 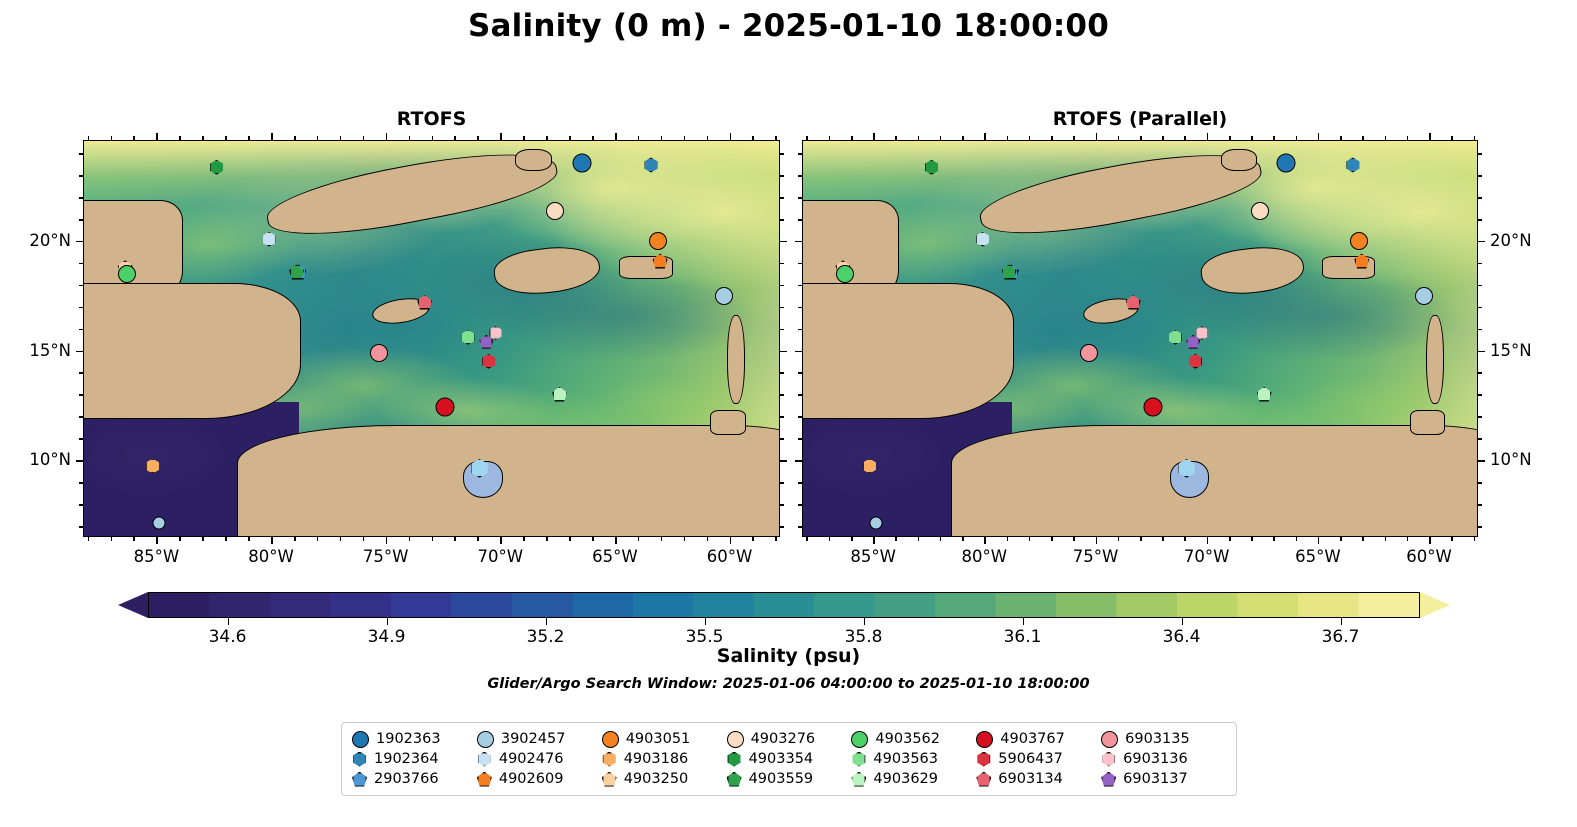 I want to click on legend-item: 4903562, so click(x=913, y=739).